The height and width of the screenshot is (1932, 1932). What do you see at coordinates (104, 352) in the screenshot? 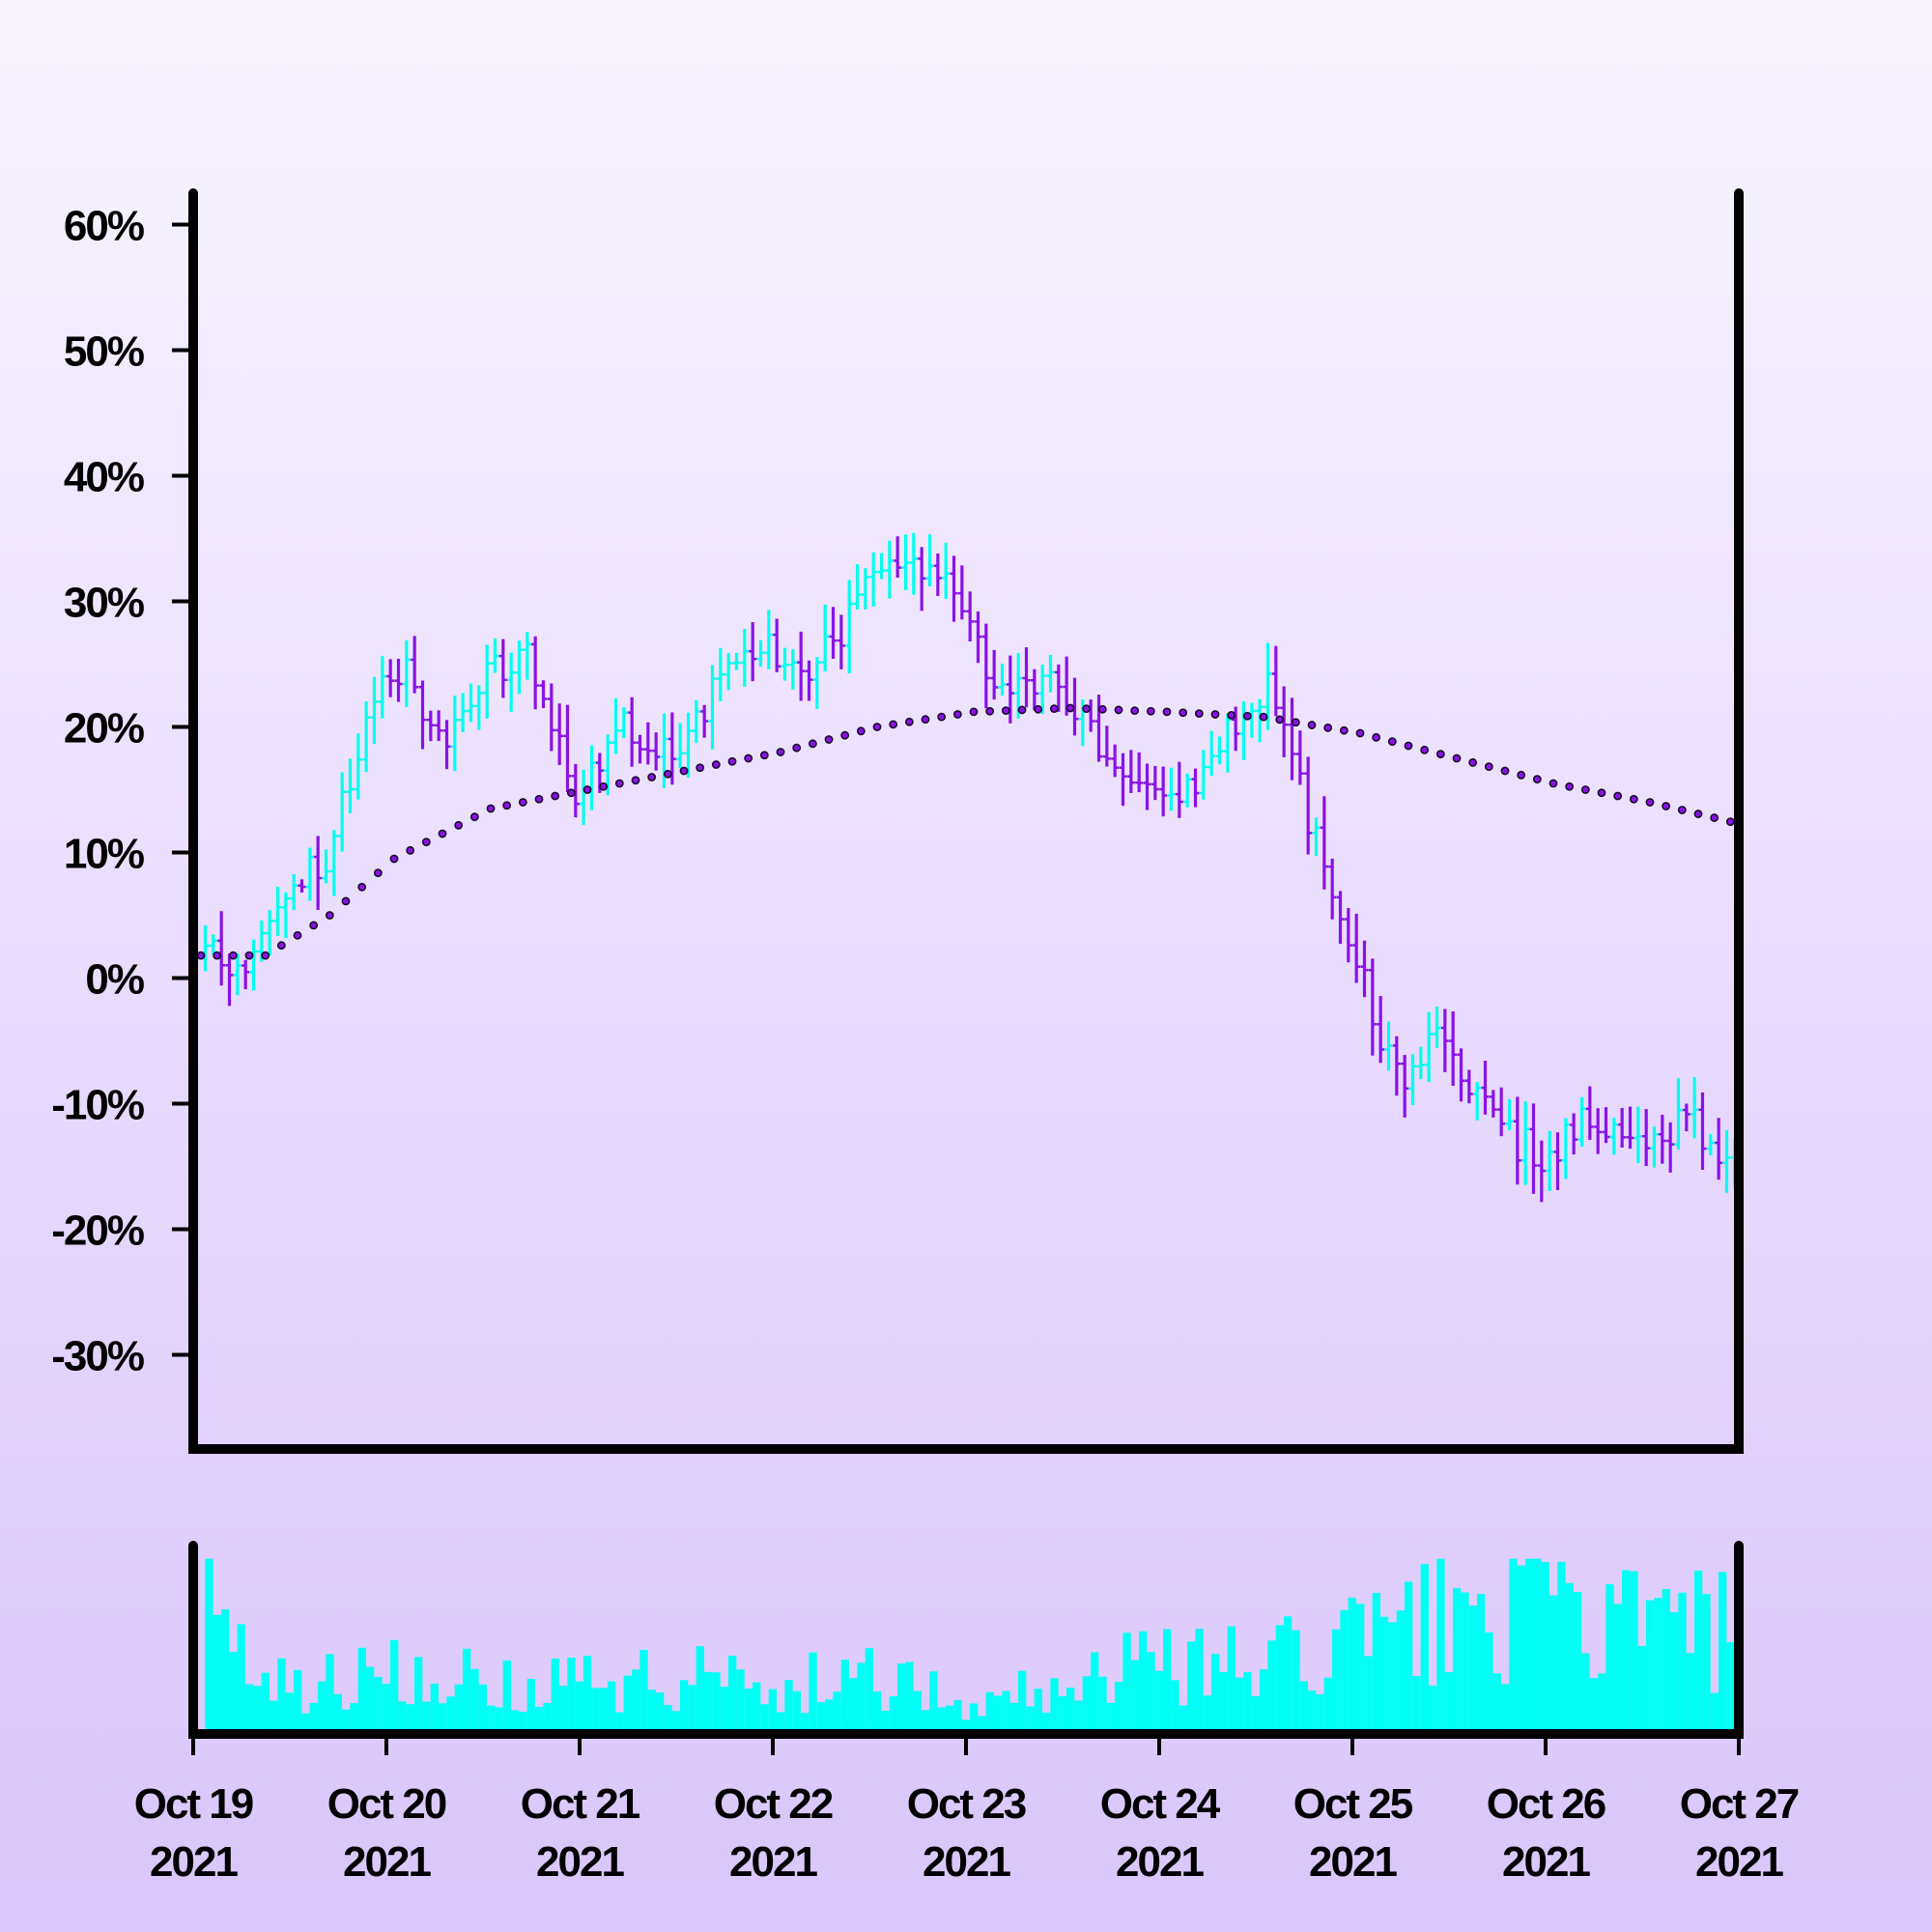
I see `y-tick-label: 50%` at bounding box center [104, 352].